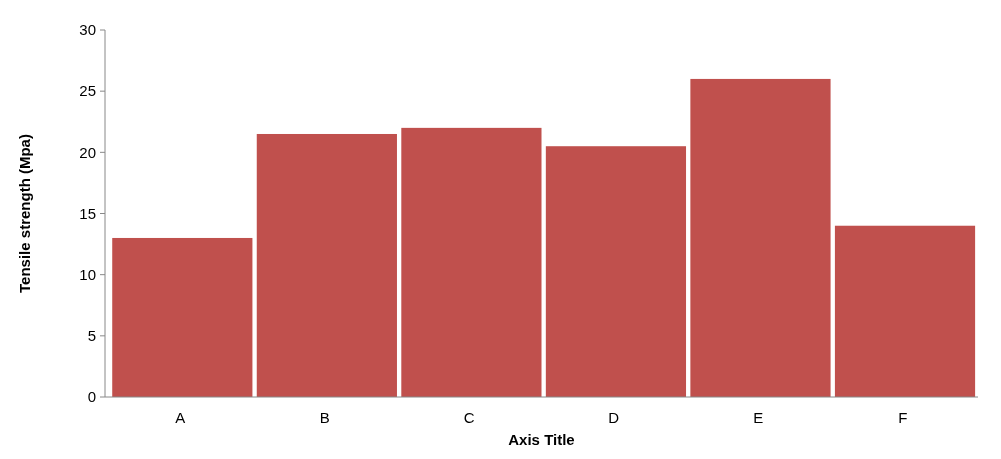  I want to click on y-tick-label: 10, so click(87, 274).